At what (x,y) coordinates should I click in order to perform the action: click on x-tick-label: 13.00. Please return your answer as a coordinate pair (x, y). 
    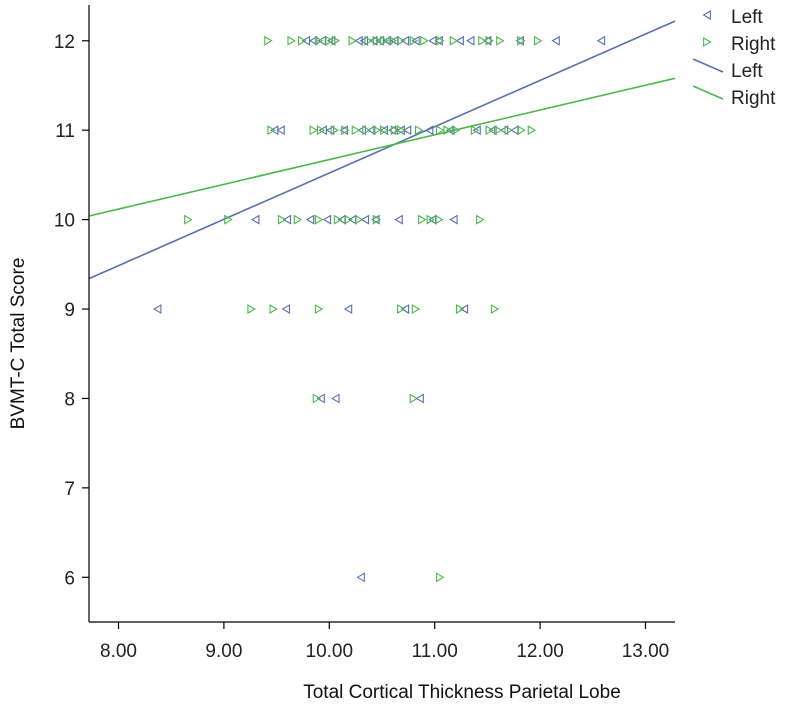
    Looking at the image, I should click on (646, 651).